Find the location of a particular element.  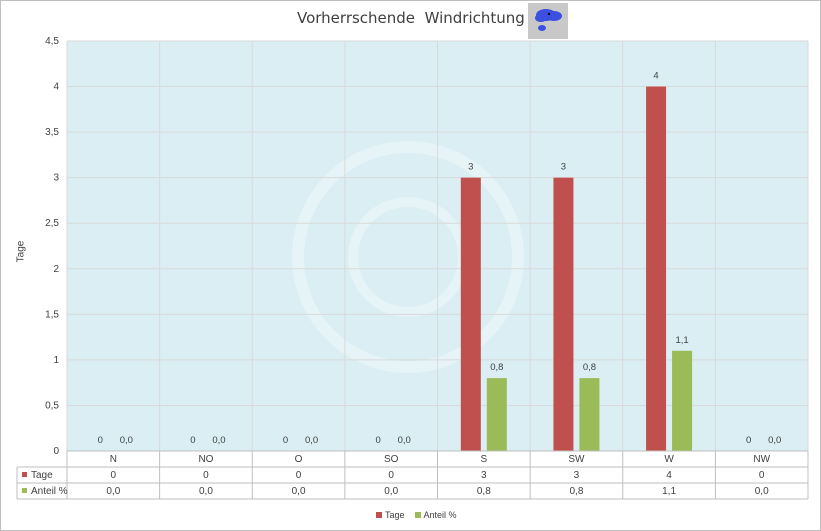

x-tick-label: NO is located at coordinates (205, 459).